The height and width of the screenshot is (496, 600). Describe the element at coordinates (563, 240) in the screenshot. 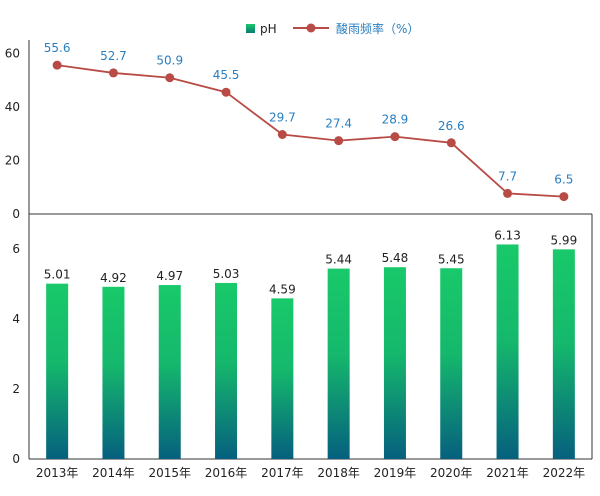

I see `ph-data-label: 5.99` at that location.